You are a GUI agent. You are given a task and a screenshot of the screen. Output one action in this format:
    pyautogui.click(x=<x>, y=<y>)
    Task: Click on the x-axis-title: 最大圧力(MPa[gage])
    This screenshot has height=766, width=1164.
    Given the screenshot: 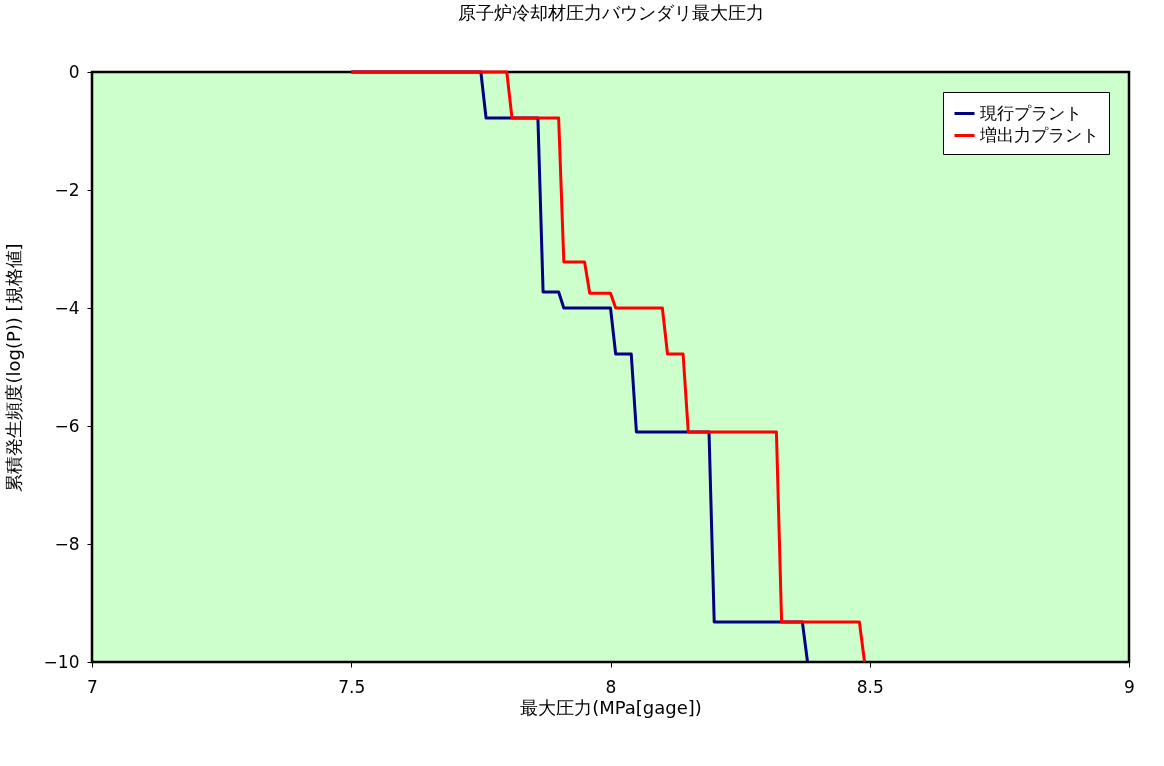 What is the action you would take?
    pyautogui.click(x=611, y=707)
    